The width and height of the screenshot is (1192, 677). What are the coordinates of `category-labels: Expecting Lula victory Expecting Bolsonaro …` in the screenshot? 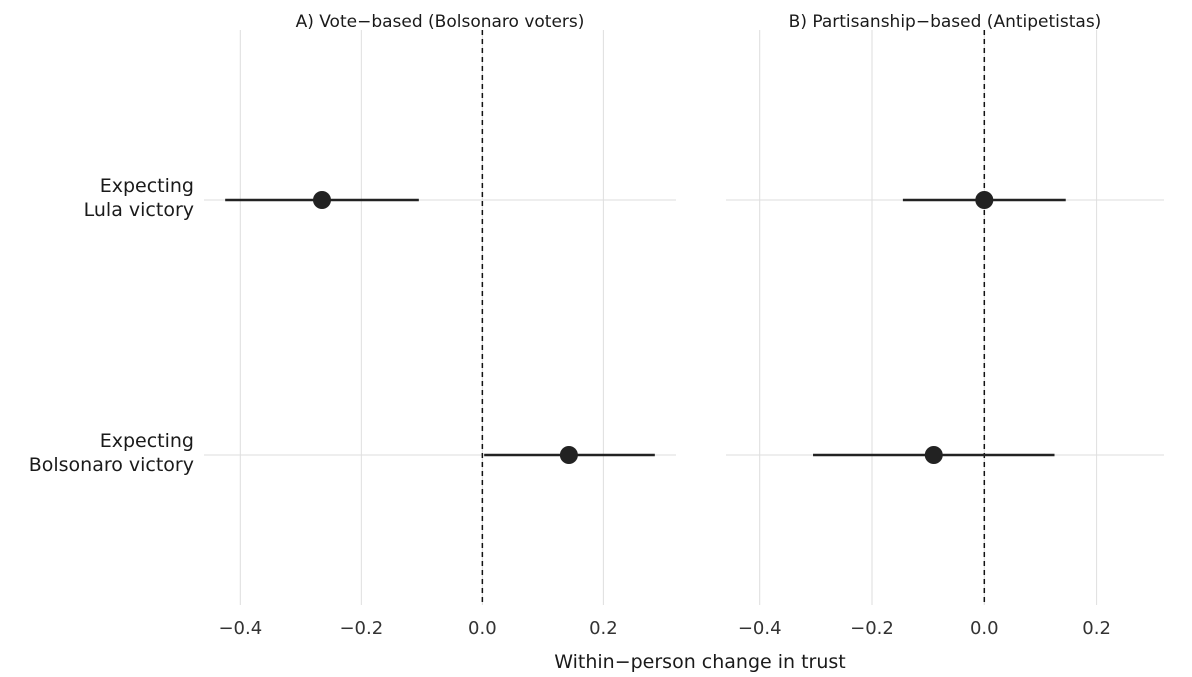 It's located at (111, 325).